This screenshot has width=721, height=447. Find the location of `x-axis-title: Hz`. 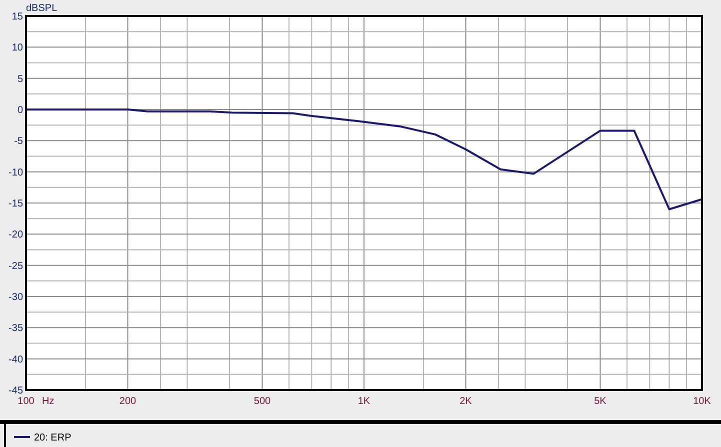

x-axis-title: Hz is located at coordinates (48, 401).